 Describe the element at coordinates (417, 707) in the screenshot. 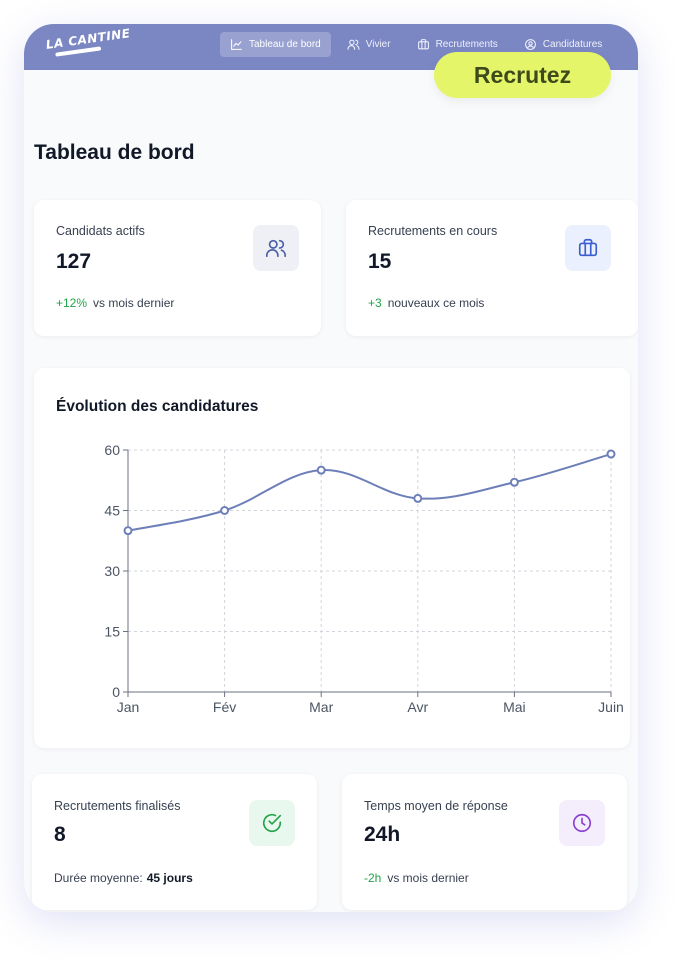

I see `x-tick-label: Avr` at that location.